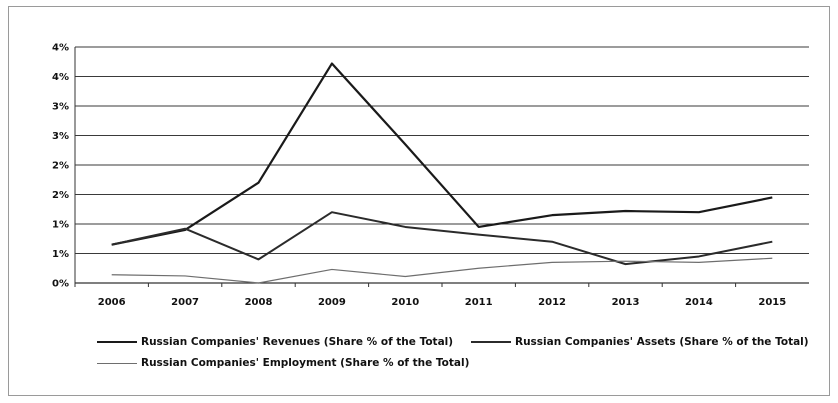 This screenshot has height=403, width=838. I want to click on x-tick-label: 2012, so click(552, 302).